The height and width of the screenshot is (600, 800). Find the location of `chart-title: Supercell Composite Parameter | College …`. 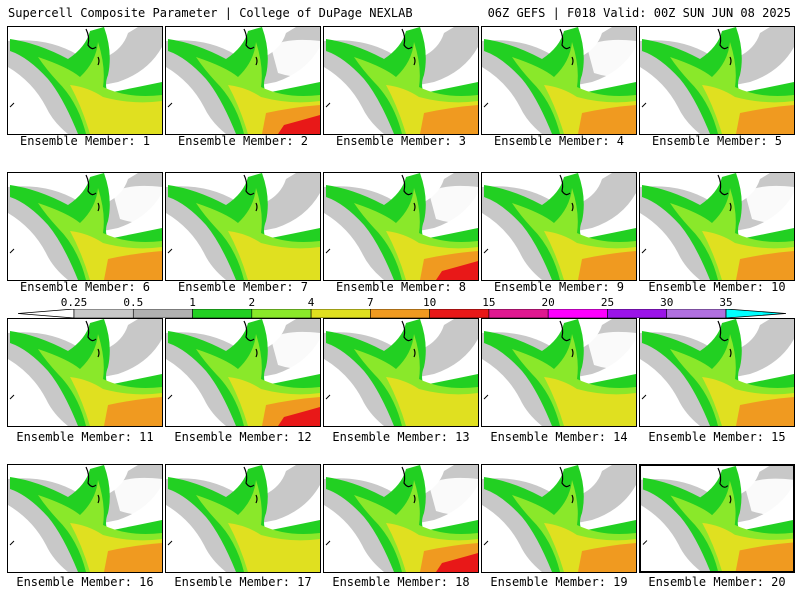

chart-title: Supercell Composite Parameter | College … is located at coordinates (210, 13).